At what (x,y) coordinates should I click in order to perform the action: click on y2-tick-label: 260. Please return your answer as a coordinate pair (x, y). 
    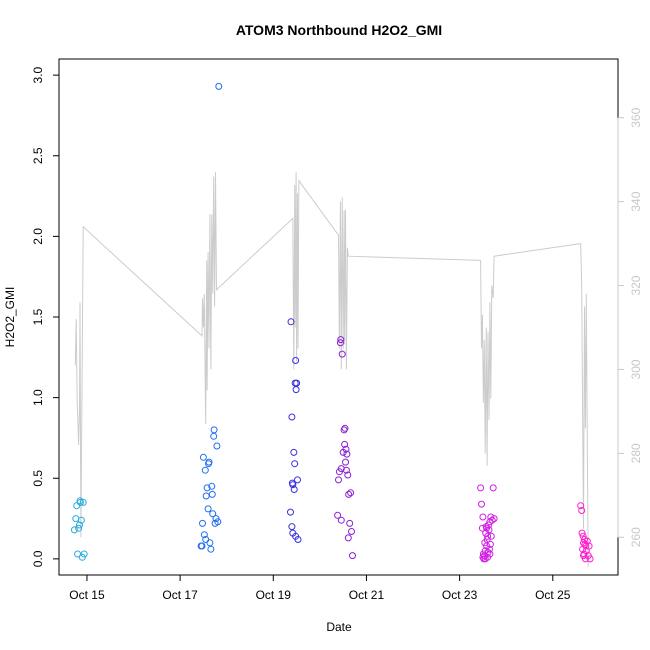
    Looking at the image, I should click on (636, 537).